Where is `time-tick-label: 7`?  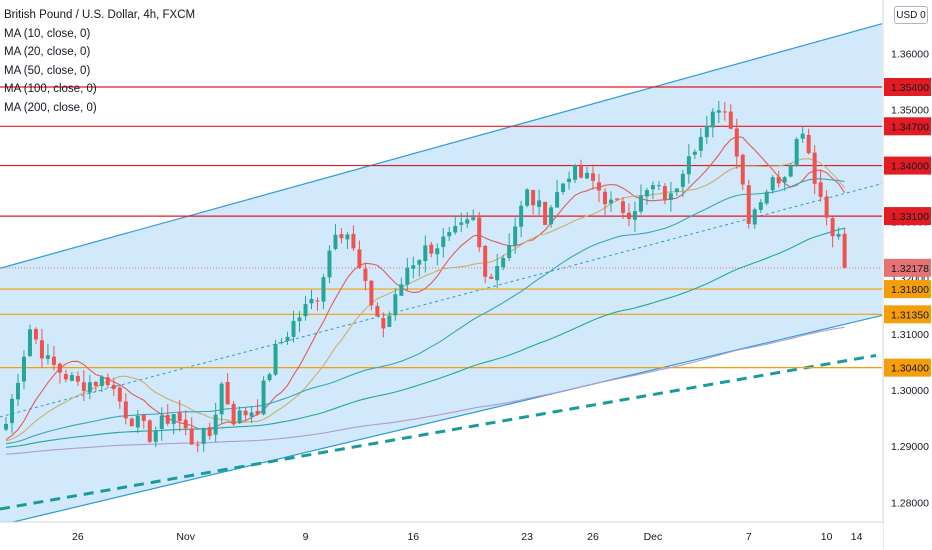 time-tick-label: 7 is located at coordinates (749, 537).